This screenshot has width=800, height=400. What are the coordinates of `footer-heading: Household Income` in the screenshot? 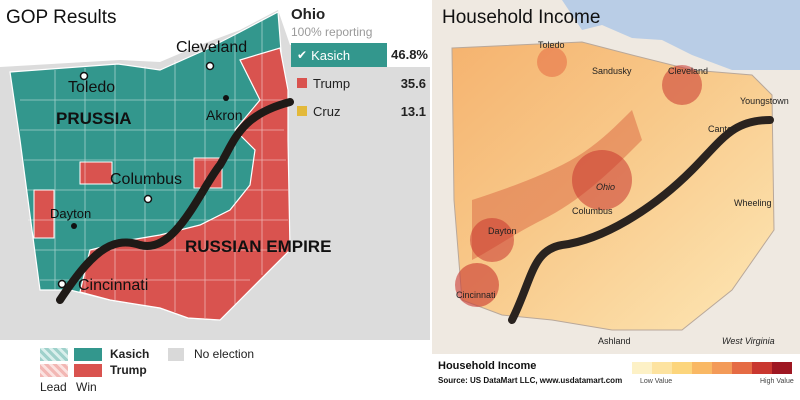 It's located at (487, 366).